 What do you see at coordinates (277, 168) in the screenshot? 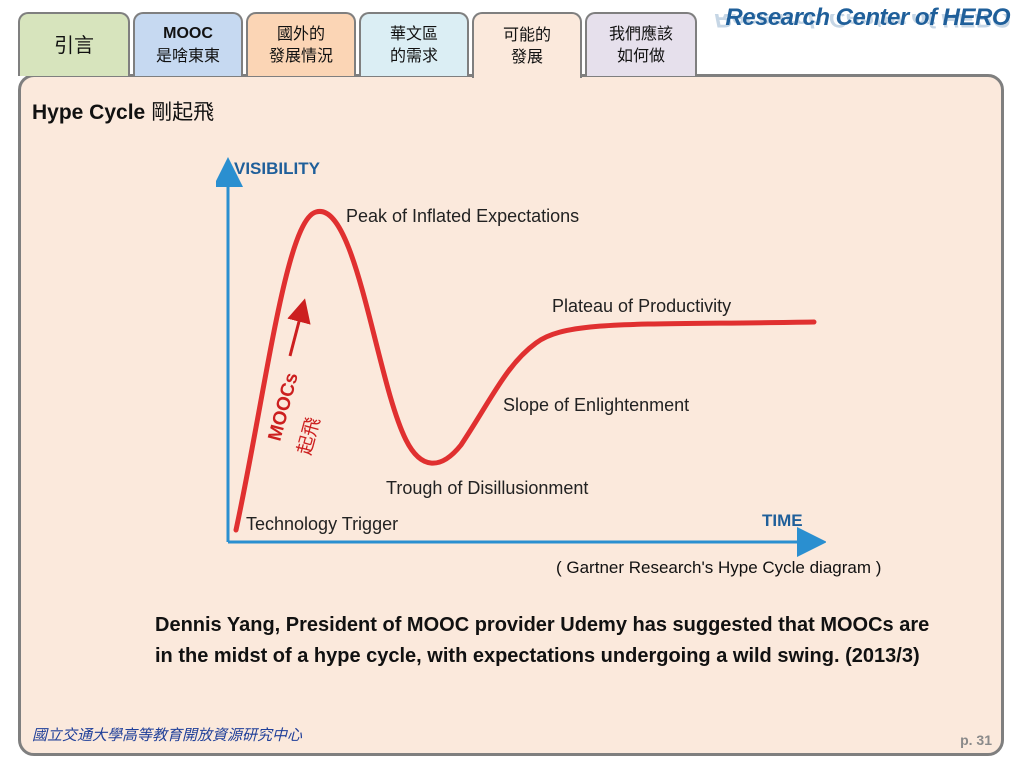
I see `y-axis-label: VISIBILITY` at bounding box center [277, 168].